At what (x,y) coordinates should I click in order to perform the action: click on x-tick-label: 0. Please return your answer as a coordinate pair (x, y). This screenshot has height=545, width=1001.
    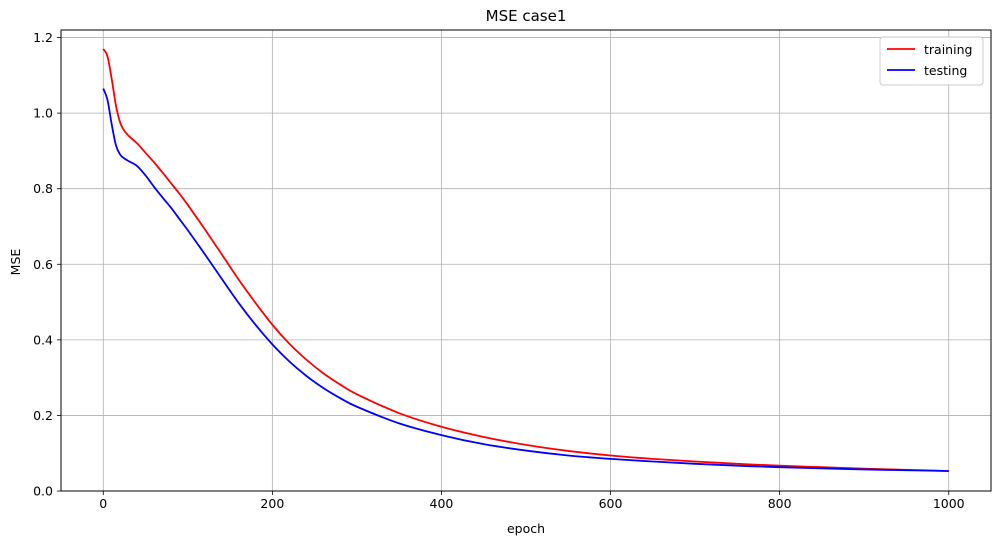
    Looking at the image, I should click on (103, 503).